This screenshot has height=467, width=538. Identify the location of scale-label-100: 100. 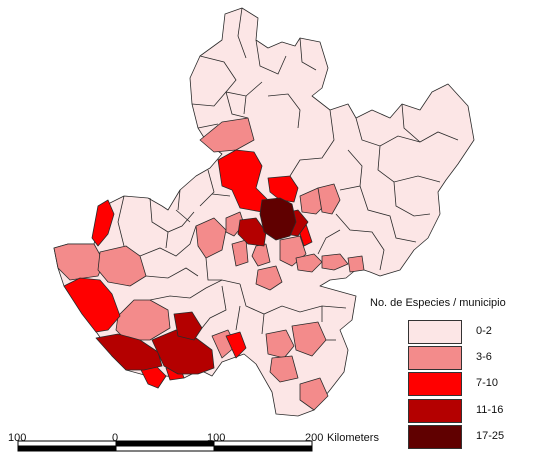
(216, 438).